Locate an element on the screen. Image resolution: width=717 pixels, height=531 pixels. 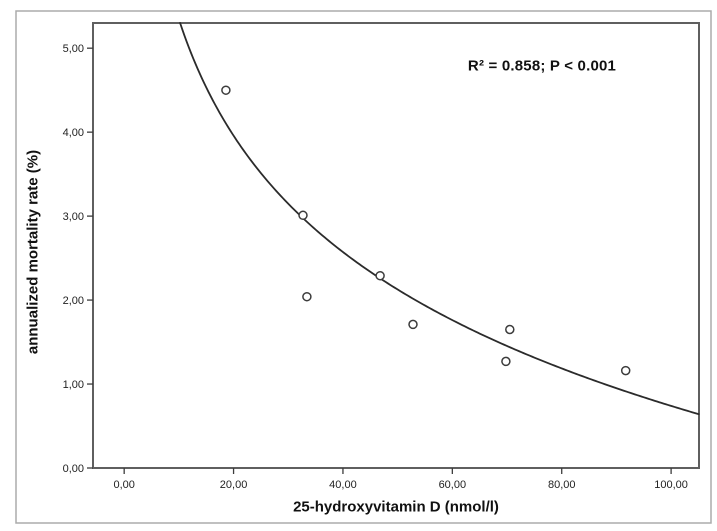
x-tick-label: 0,00 is located at coordinates (123, 485).